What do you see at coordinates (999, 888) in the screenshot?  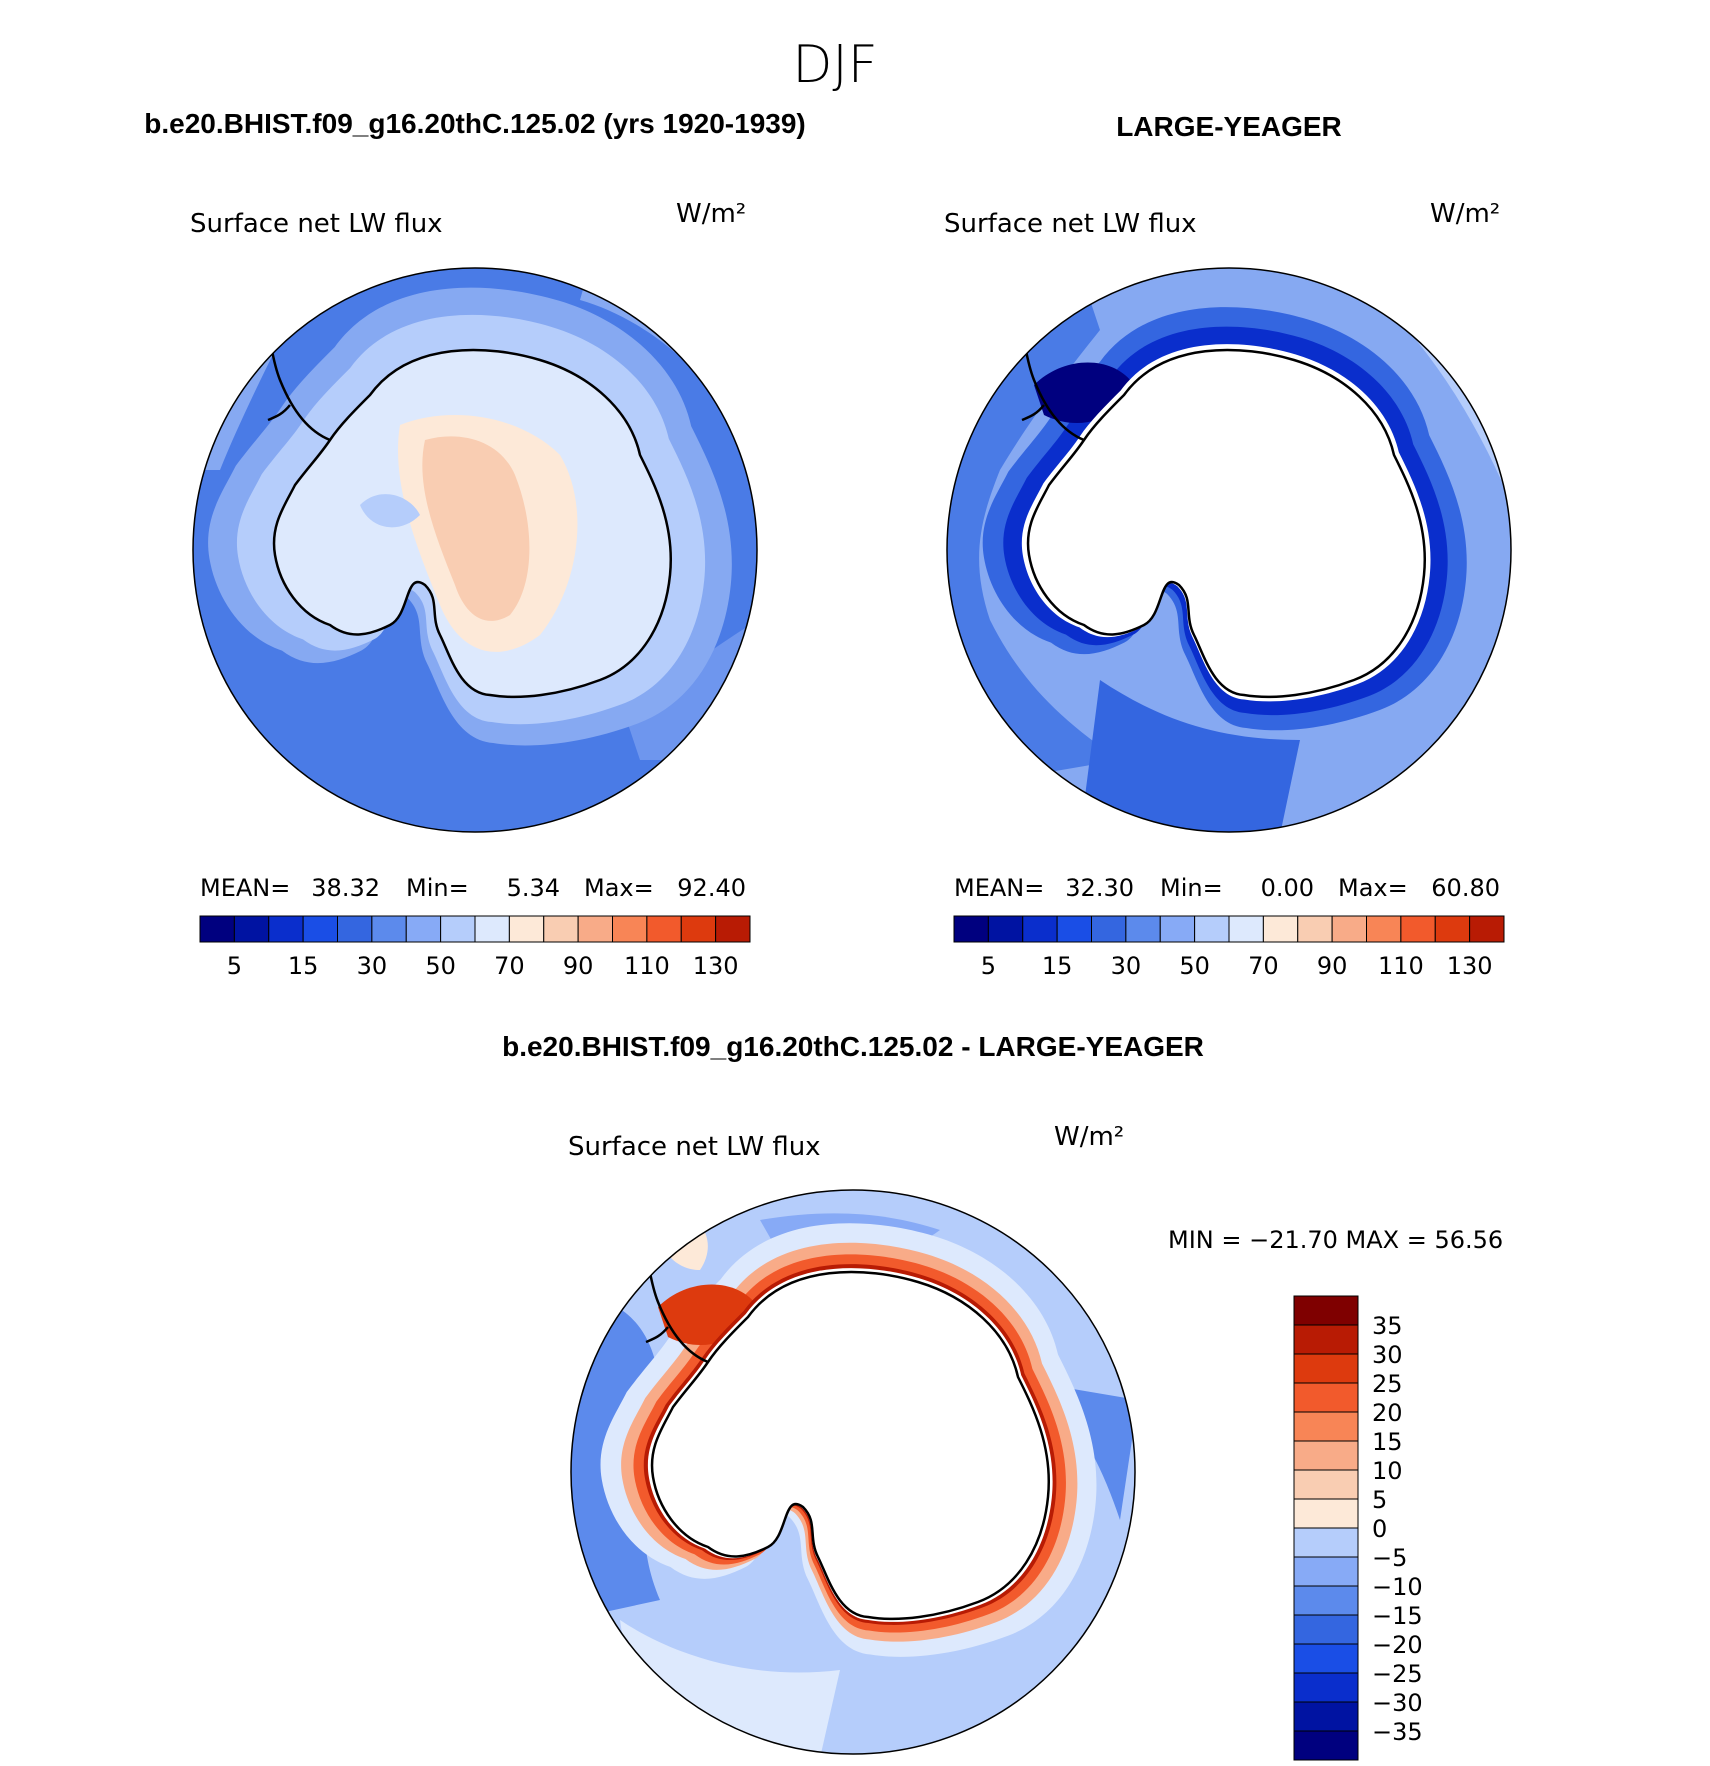 I see `mean-label: MEAN=` at bounding box center [999, 888].